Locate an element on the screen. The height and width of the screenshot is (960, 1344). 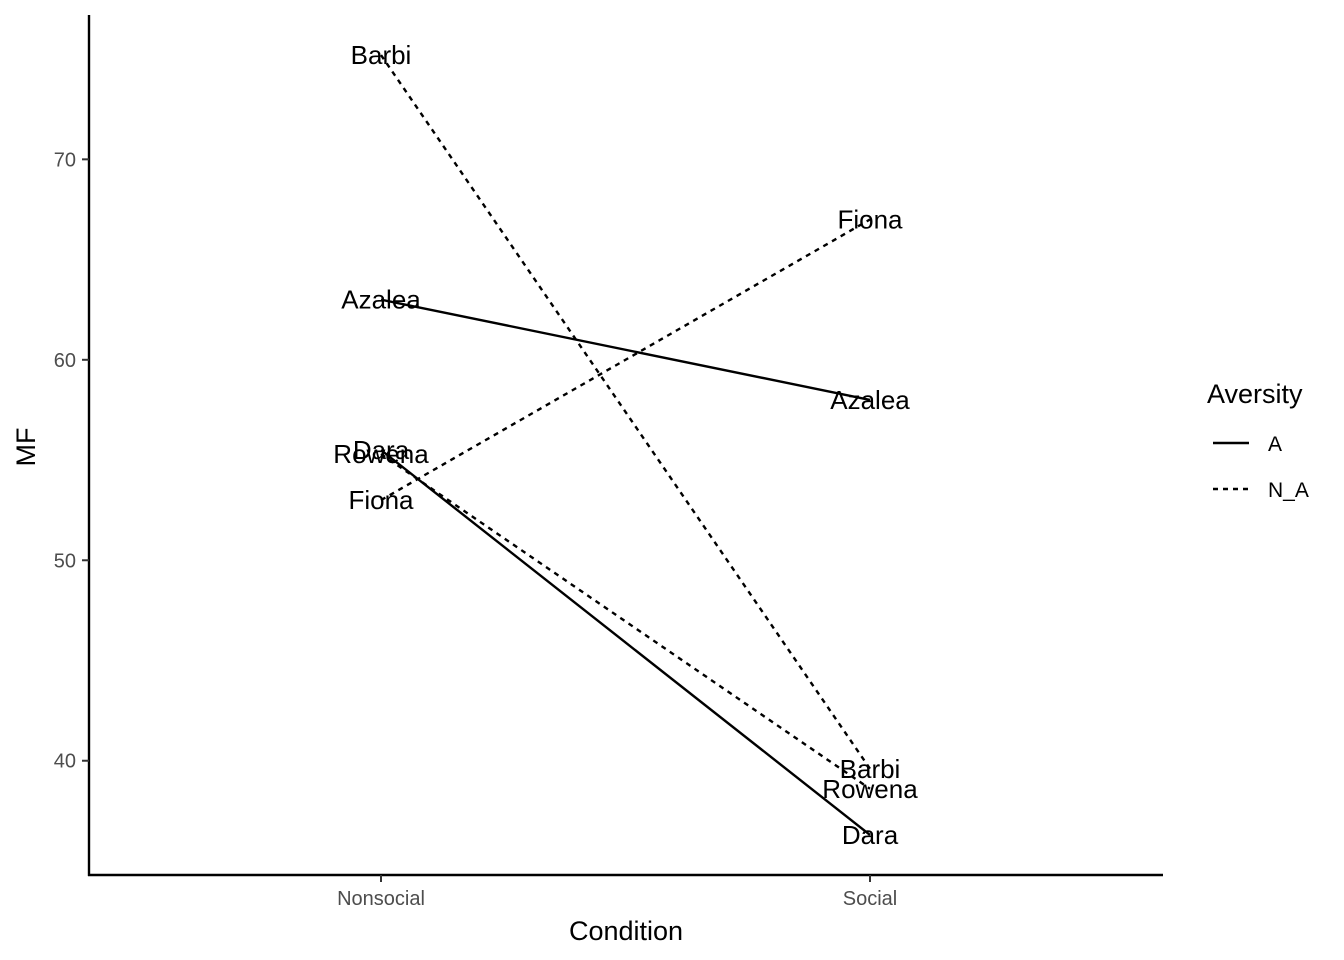
point-label-dara-social: Dara is located at coordinates (870, 835).